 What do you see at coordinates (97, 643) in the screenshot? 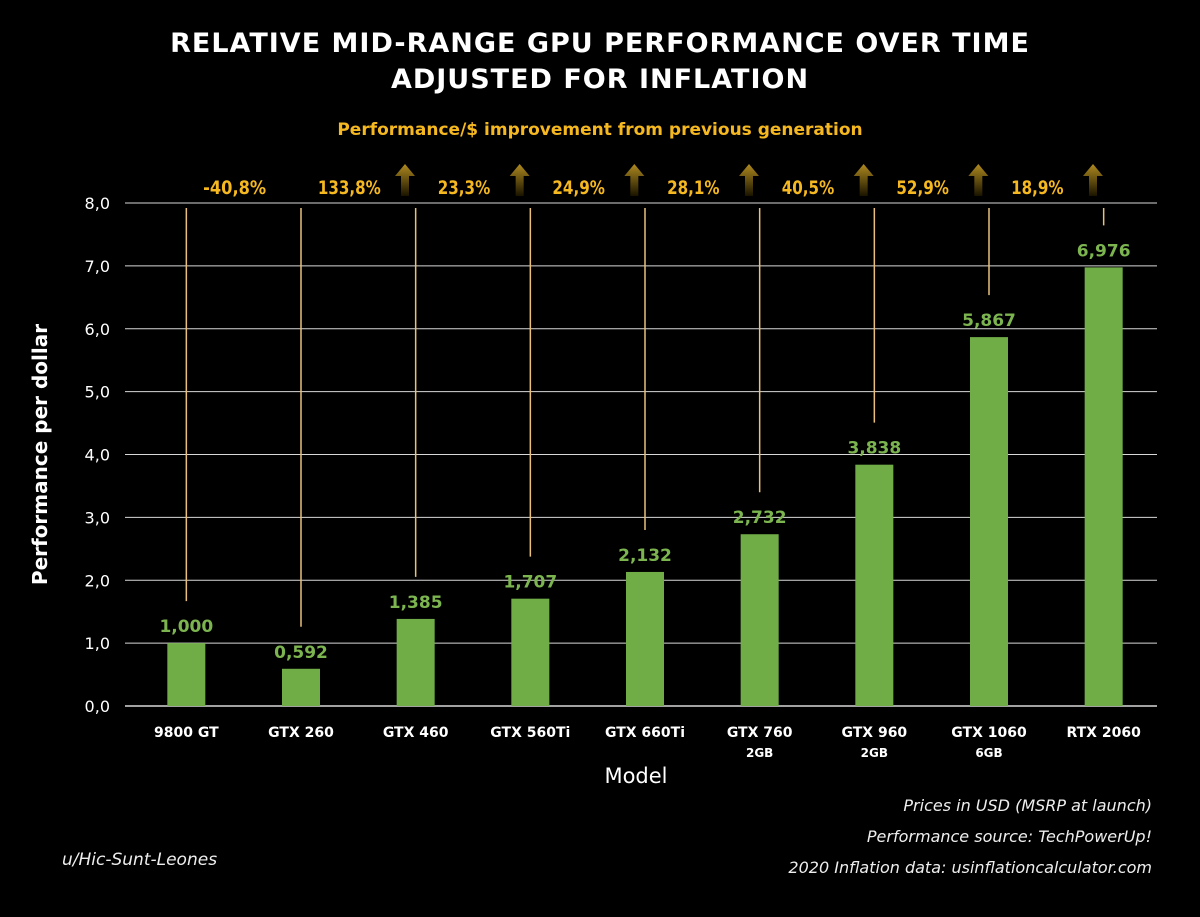
I see `y-tick-label: 1,0` at bounding box center [97, 643].